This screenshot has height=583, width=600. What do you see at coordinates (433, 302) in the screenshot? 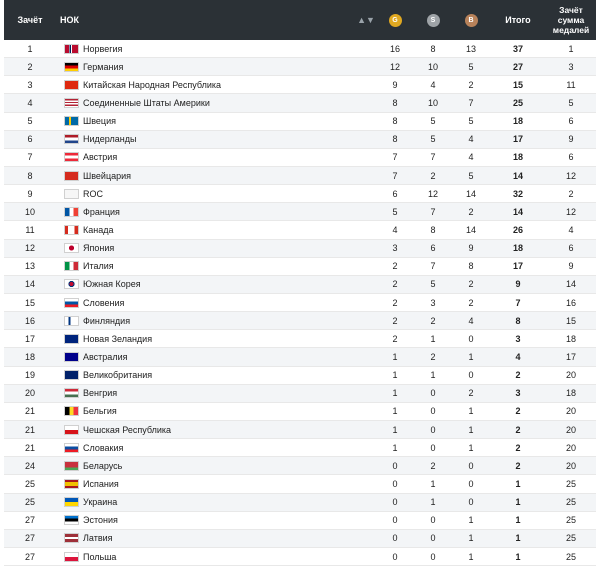
I see `silver-count: 3` at bounding box center [433, 302].